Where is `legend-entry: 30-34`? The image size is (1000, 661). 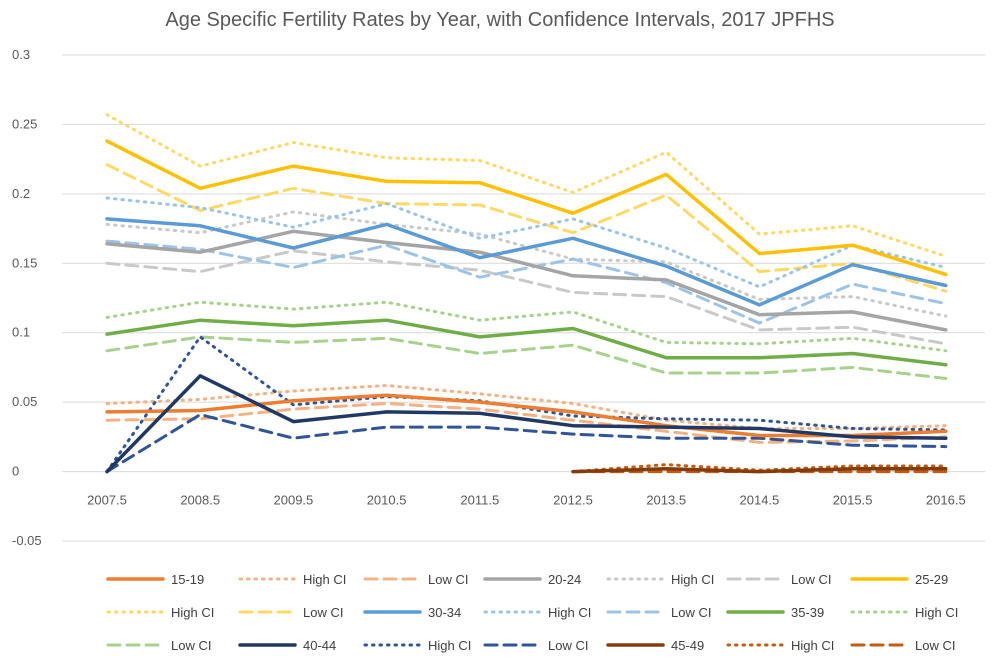
legend-entry: 30-34 is located at coordinates (412, 612).